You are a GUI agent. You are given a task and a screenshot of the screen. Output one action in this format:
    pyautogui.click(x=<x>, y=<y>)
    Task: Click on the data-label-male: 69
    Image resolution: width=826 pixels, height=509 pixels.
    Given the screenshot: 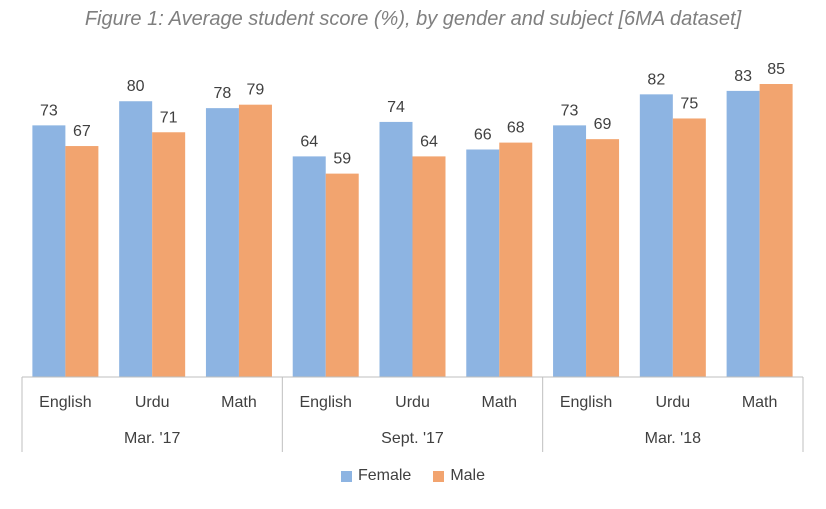 What is the action you would take?
    pyautogui.click(x=603, y=124)
    